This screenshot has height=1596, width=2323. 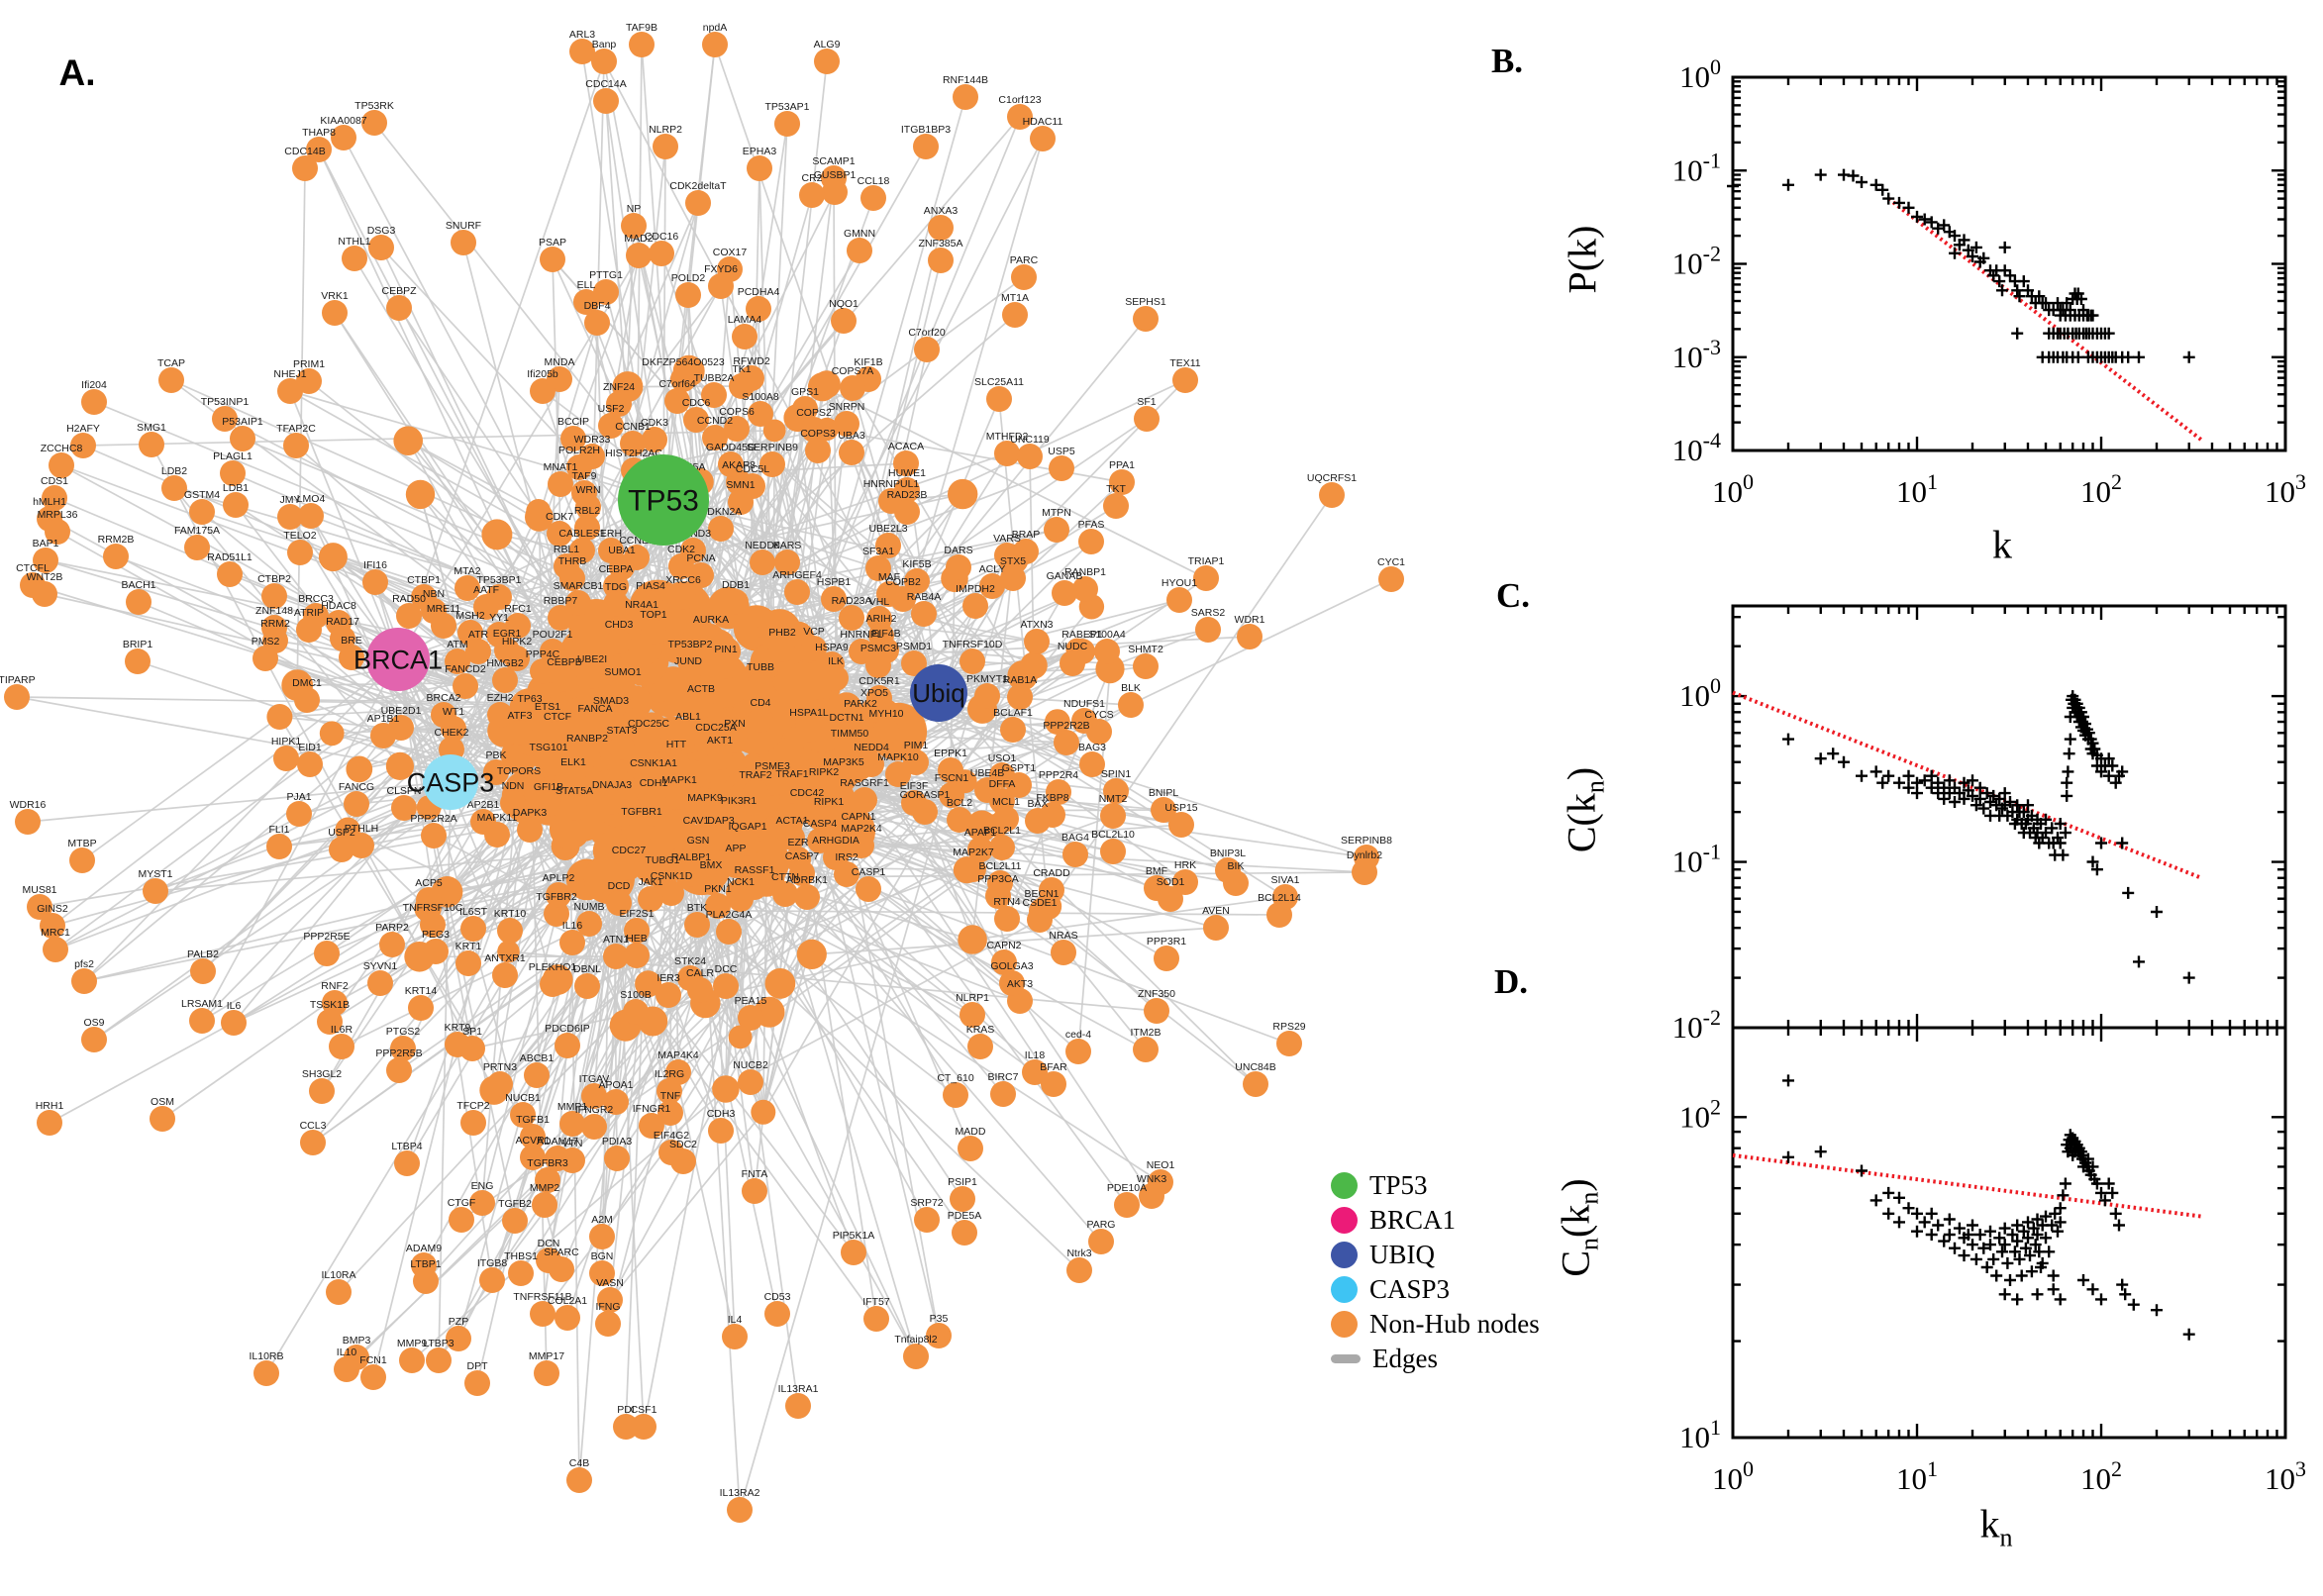 I want to click on panel-c-letter: C., so click(x=1513, y=595).